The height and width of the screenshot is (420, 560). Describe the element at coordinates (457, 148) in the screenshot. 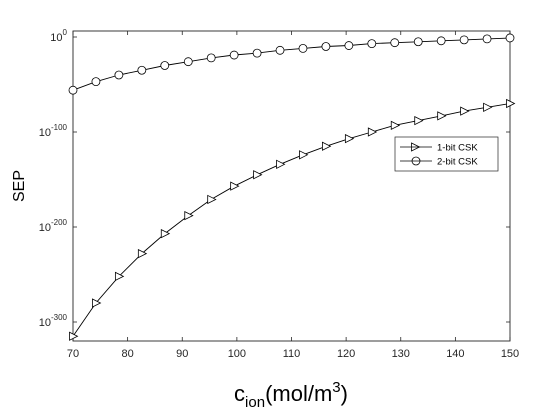

I see `legend-label-1: 1-bit CSK` at that location.